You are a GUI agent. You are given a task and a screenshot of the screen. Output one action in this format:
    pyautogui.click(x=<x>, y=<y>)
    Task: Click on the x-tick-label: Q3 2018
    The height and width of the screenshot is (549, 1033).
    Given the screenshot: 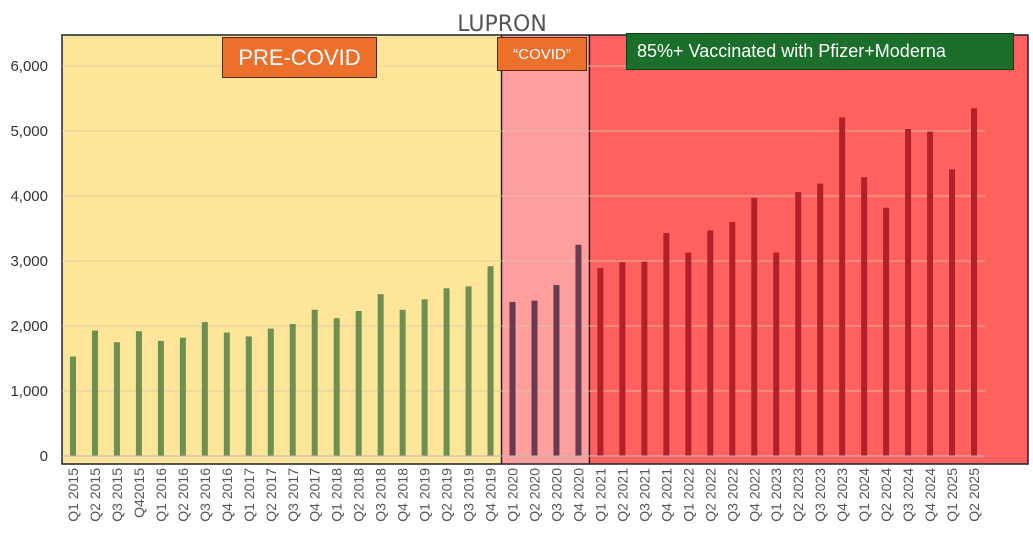 What is the action you would take?
    pyautogui.click(x=381, y=495)
    